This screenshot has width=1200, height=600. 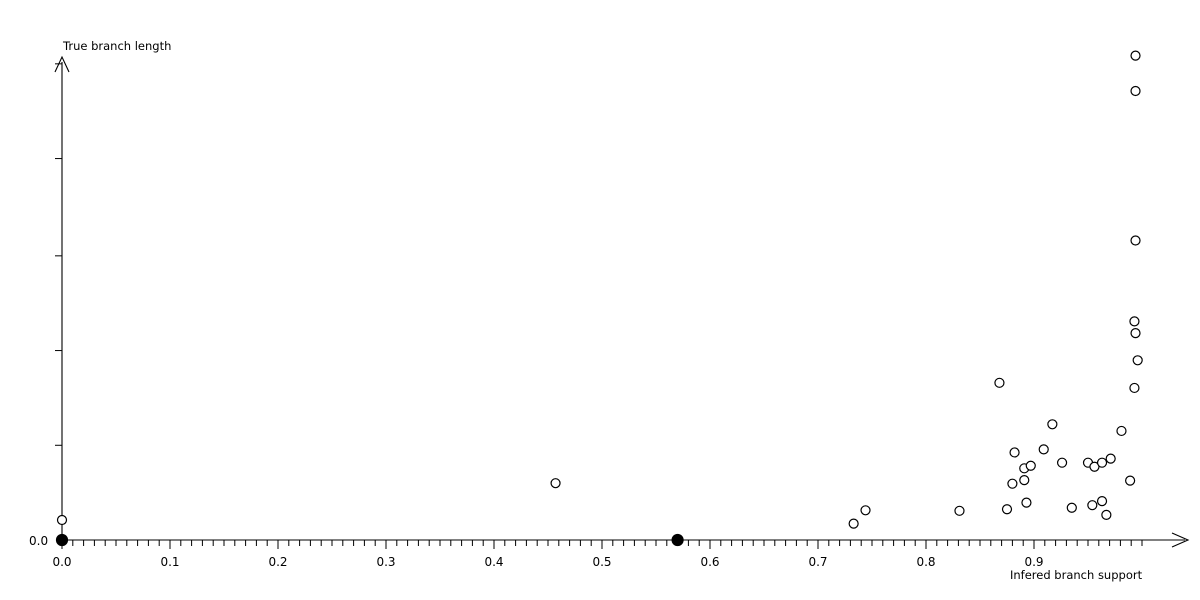 I want to click on x-axis-tick-label: 0.9, so click(x=1033, y=562).